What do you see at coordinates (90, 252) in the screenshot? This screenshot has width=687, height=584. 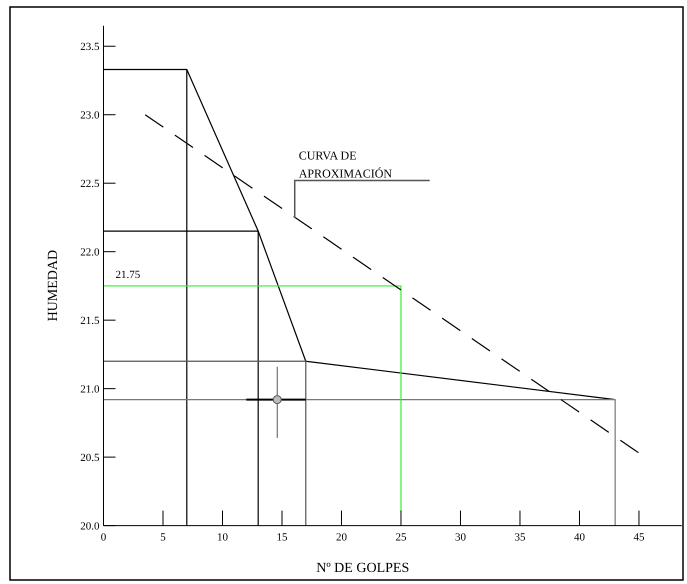 I see `y-tick-label: 22.0` at bounding box center [90, 252].